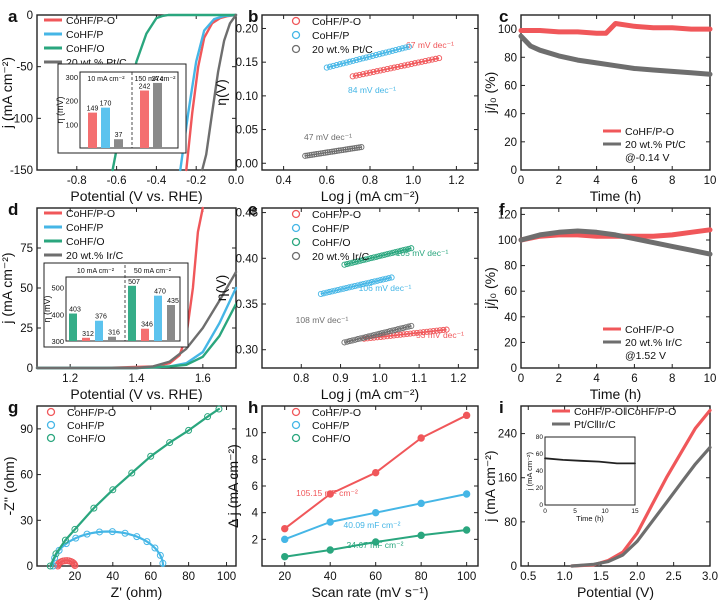 Image resolution: width=727 pixels, height=602 pixels. I want to click on x-tick-label: 4, so click(596, 181).